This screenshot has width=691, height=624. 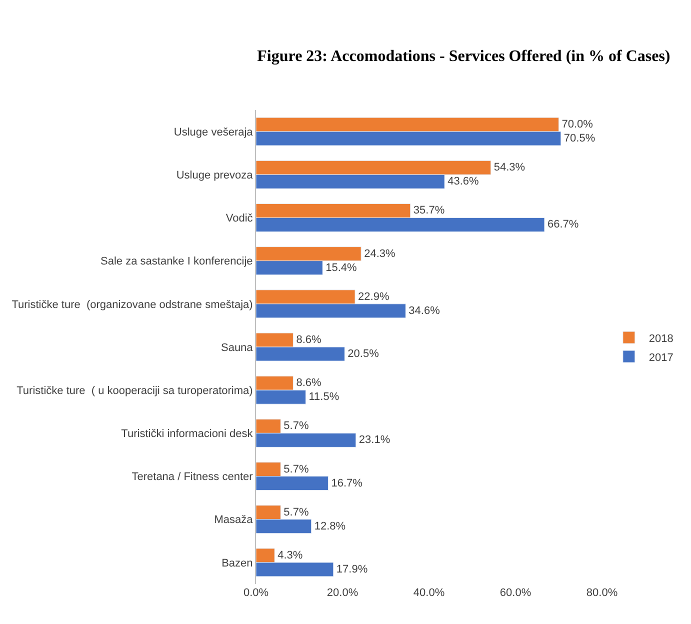 I want to click on data-label: 43.6%, so click(x=463, y=182).